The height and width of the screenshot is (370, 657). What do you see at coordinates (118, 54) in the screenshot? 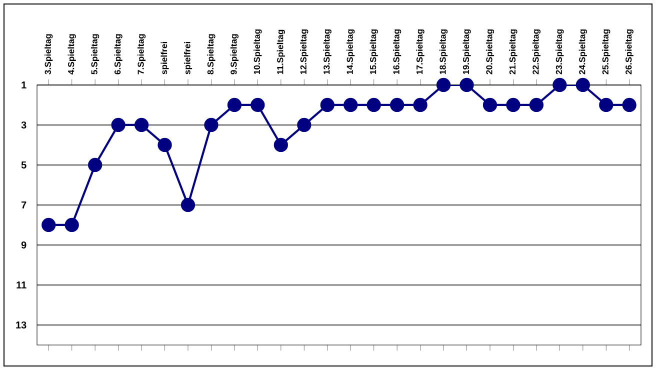
I see `x-tick-label: 6.Spieltag` at bounding box center [118, 54].